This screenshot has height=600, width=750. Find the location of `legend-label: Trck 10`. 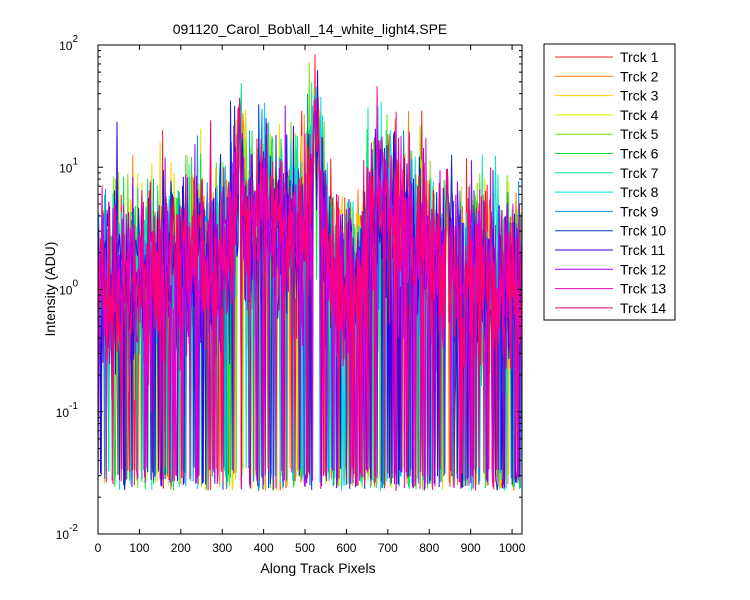

legend-label: Trck 10 is located at coordinates (643, 231).